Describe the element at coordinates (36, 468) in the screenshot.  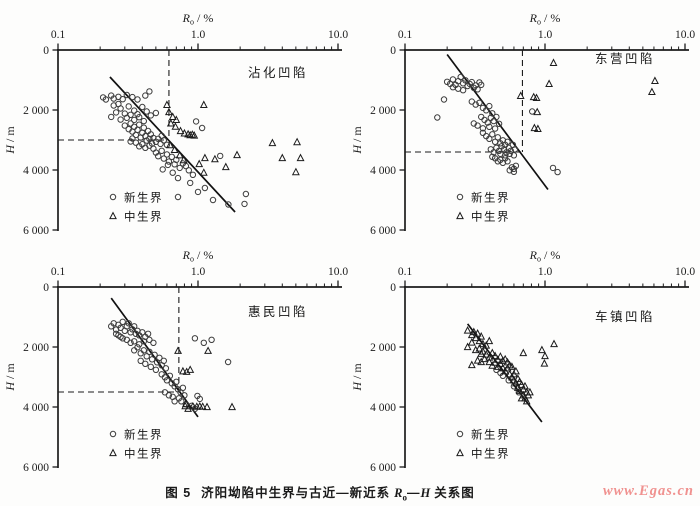
I see `y-tick-label: 6 000` at that location.